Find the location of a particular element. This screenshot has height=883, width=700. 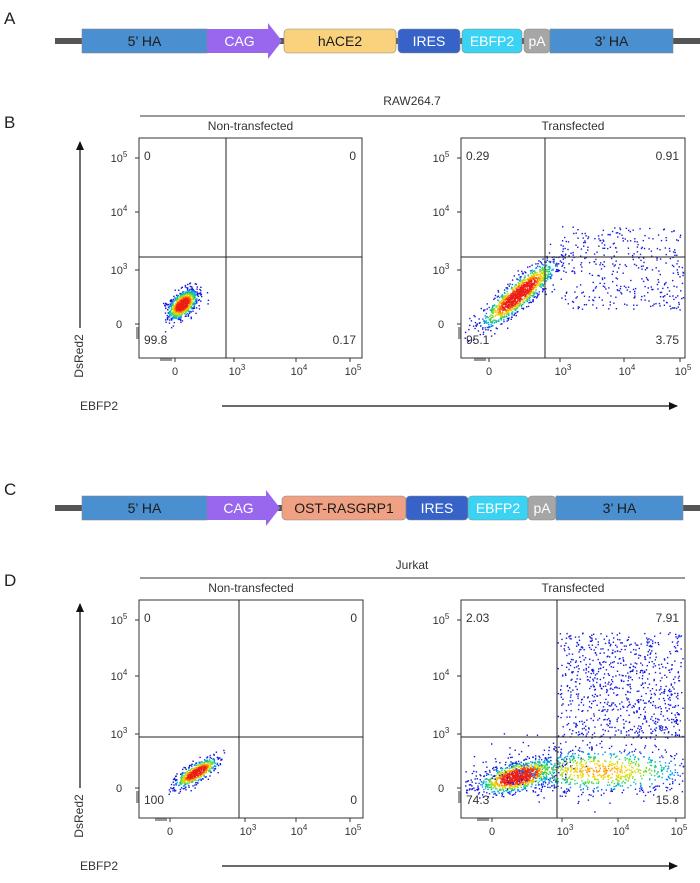

quadrant-label-lower-right: 0.17 is located at coordinates (345, 340).